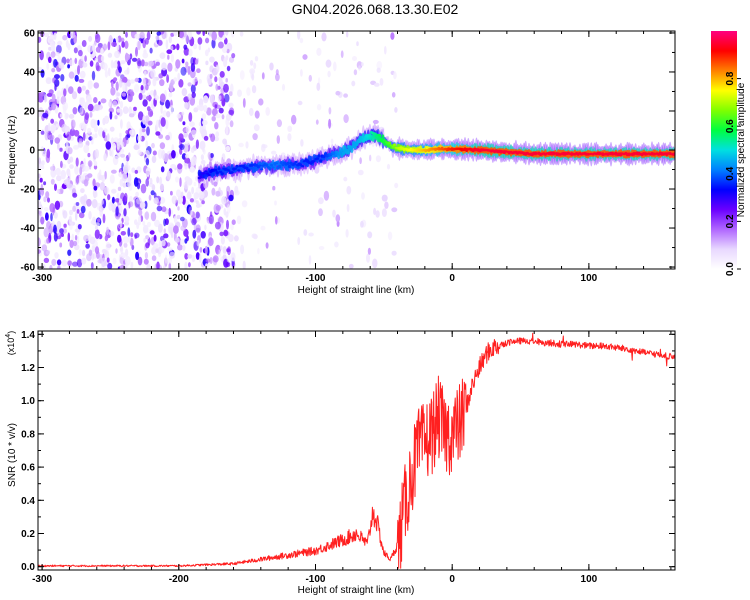 Image resolution: width=750 pixels, height=600 pixels. What do you see at coordinates (28, 401) in the screenshot?
I see `y-tick-label: 1.0` at bounding box center [28, 401].